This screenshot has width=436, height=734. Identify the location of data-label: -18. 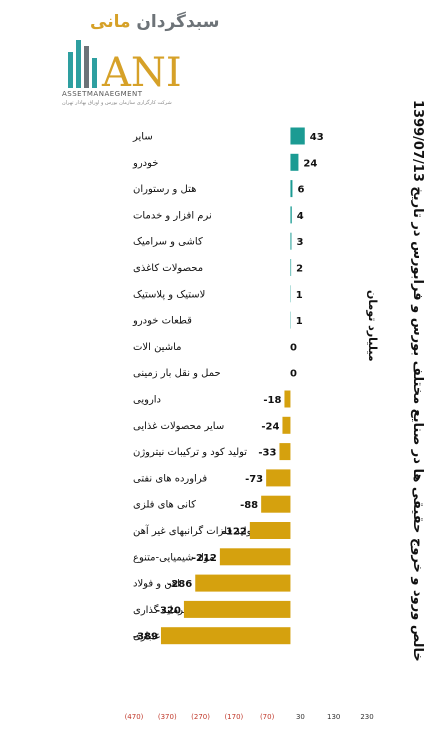
(272, 400).